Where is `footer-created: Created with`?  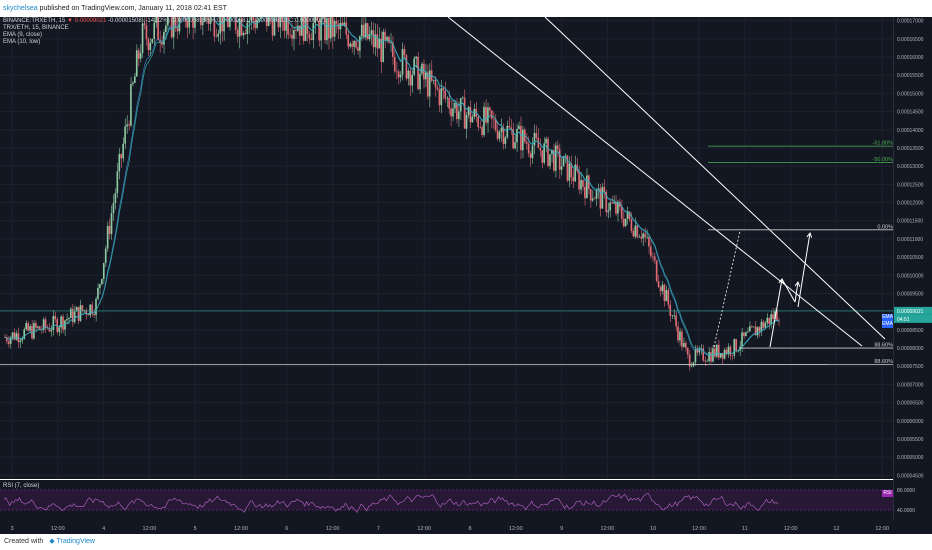 footer-created: Created with is located at coordinates (24, 541).